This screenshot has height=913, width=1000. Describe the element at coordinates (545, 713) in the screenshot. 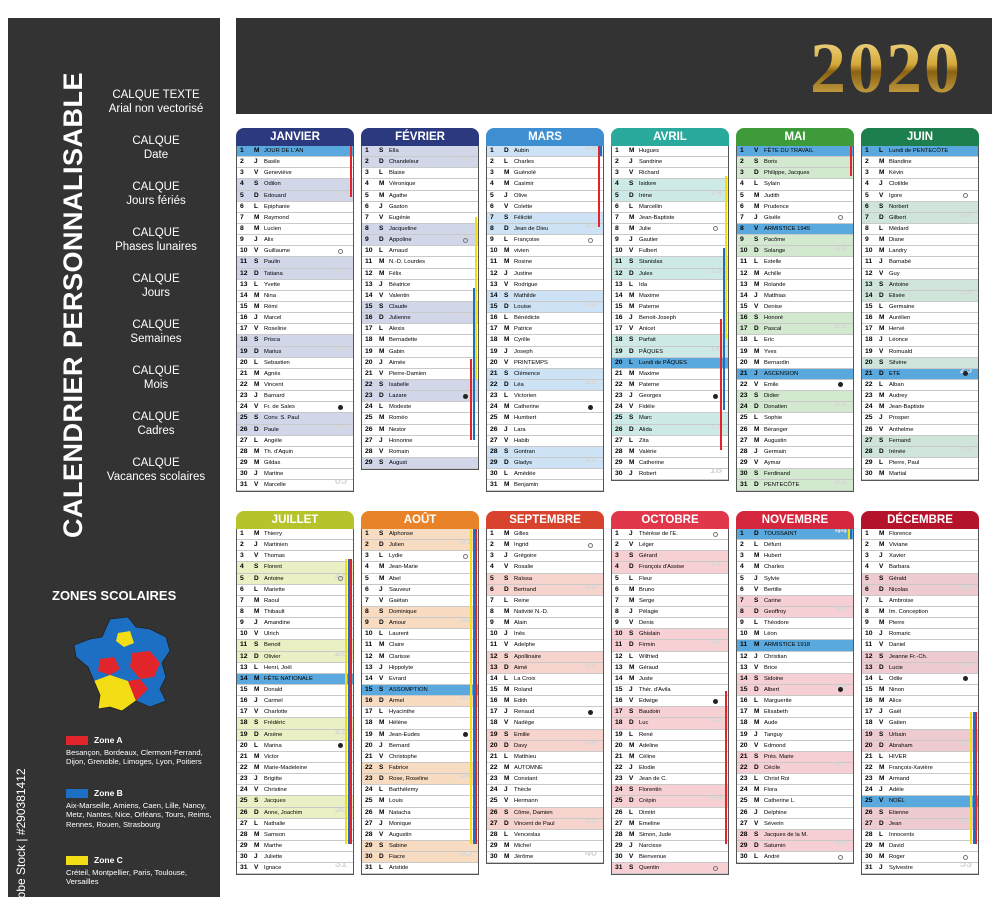

I see `day-row: 17 J Renaud` at that location.